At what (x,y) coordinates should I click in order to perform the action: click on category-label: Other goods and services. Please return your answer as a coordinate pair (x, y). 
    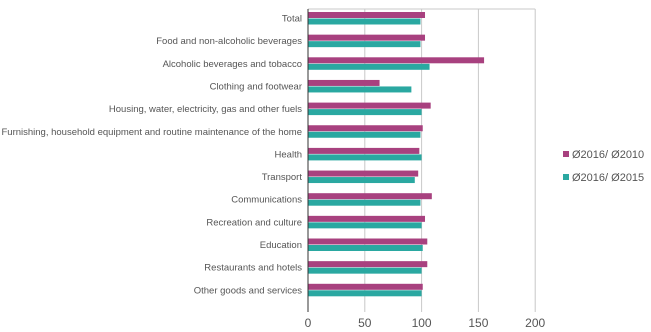
    Looking at the image, I should click on (248, 290).